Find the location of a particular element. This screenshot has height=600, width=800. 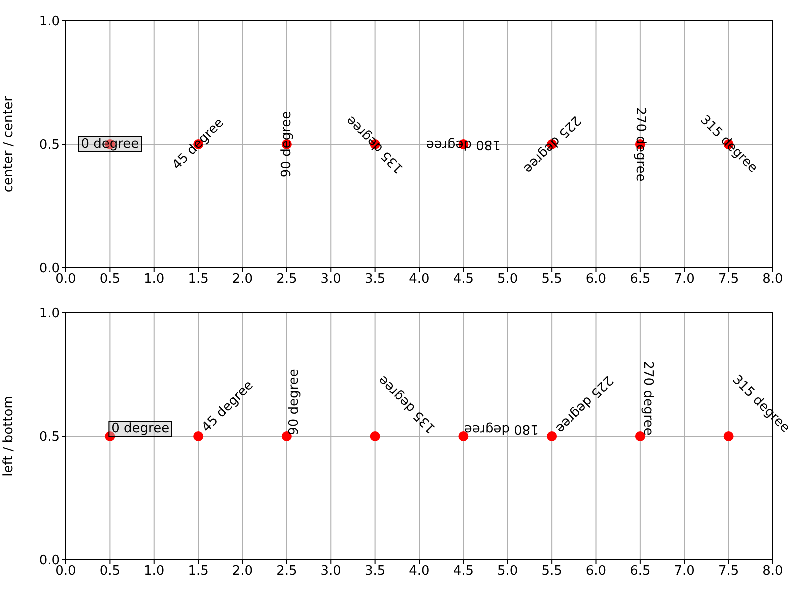

y-axis-title: left / bottom is located at coordinates (9, 436).